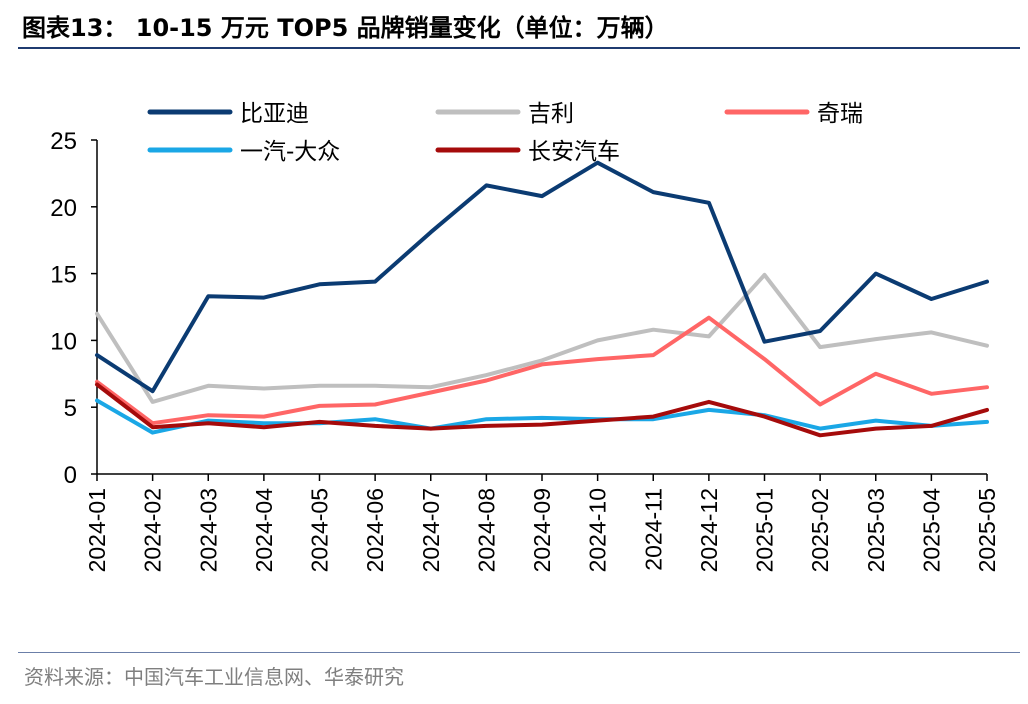 This screenshot has height=704, width=1028. What do you see at coordinates (542, 530) in the screenshot?
I see `x-tick-label: 2024-09` at bounding box center [542, 530].